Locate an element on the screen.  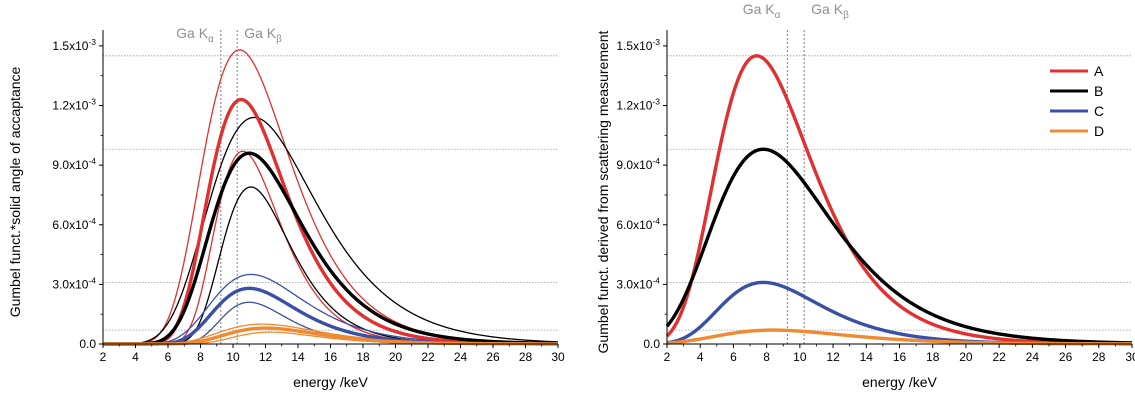
legend-label: A is located at coordinates (1099, 71).